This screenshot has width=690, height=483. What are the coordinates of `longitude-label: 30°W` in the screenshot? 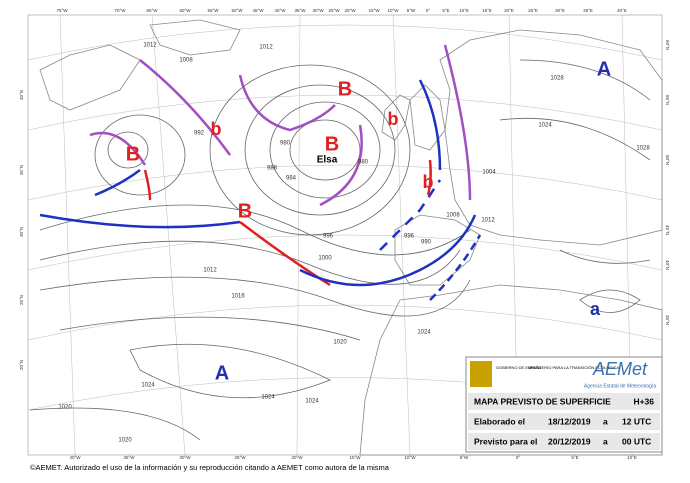 It's located at (185, 457).